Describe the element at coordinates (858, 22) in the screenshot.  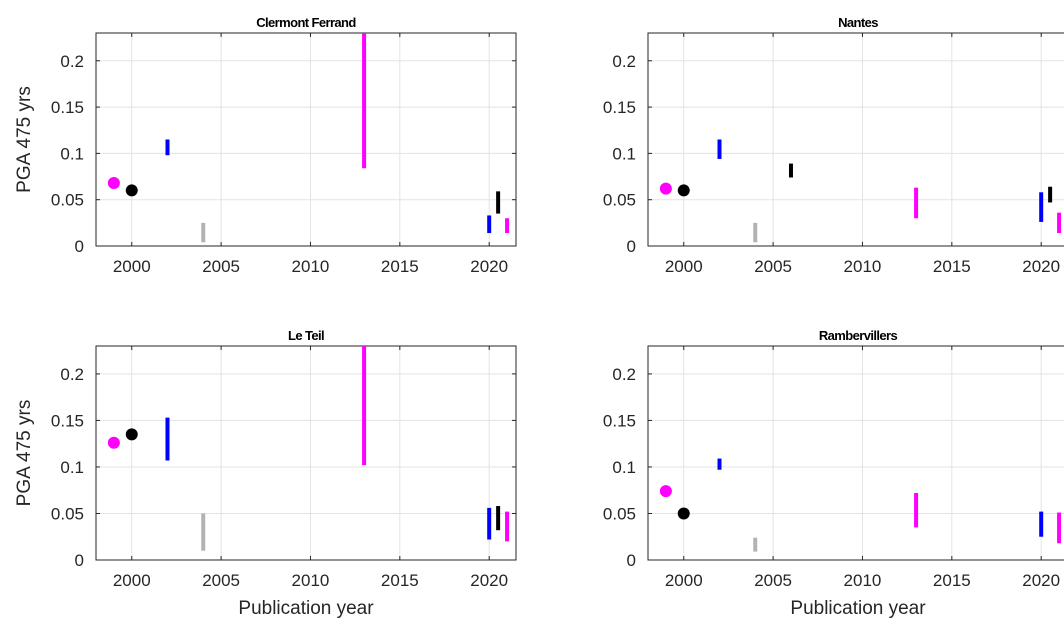
I see `subplot-title: Nantes` at that location.